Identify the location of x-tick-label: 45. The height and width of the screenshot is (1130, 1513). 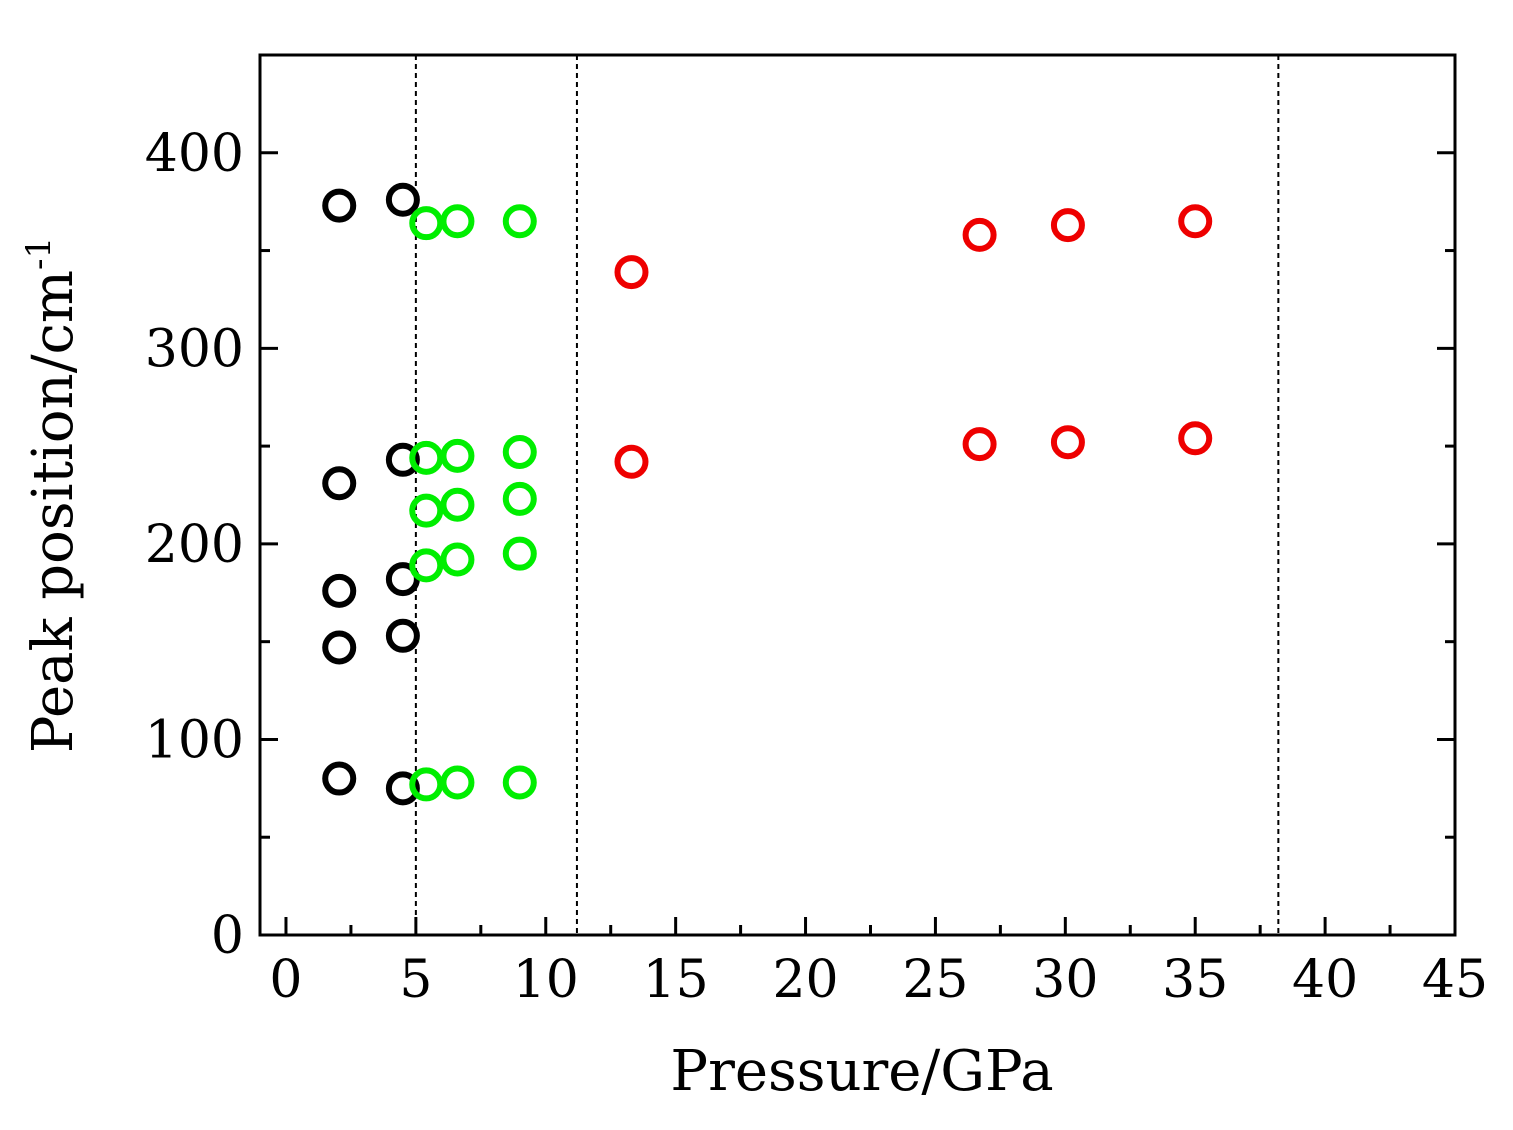
(1455, 980).